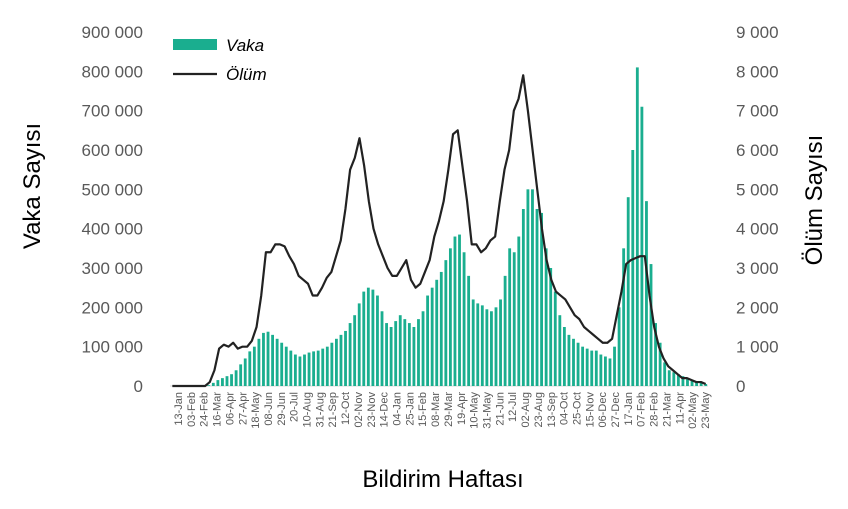  Describe the element at coordinates (577, 408) in the screenshot. I see `x-tick-label: 25-Oct` at that location.